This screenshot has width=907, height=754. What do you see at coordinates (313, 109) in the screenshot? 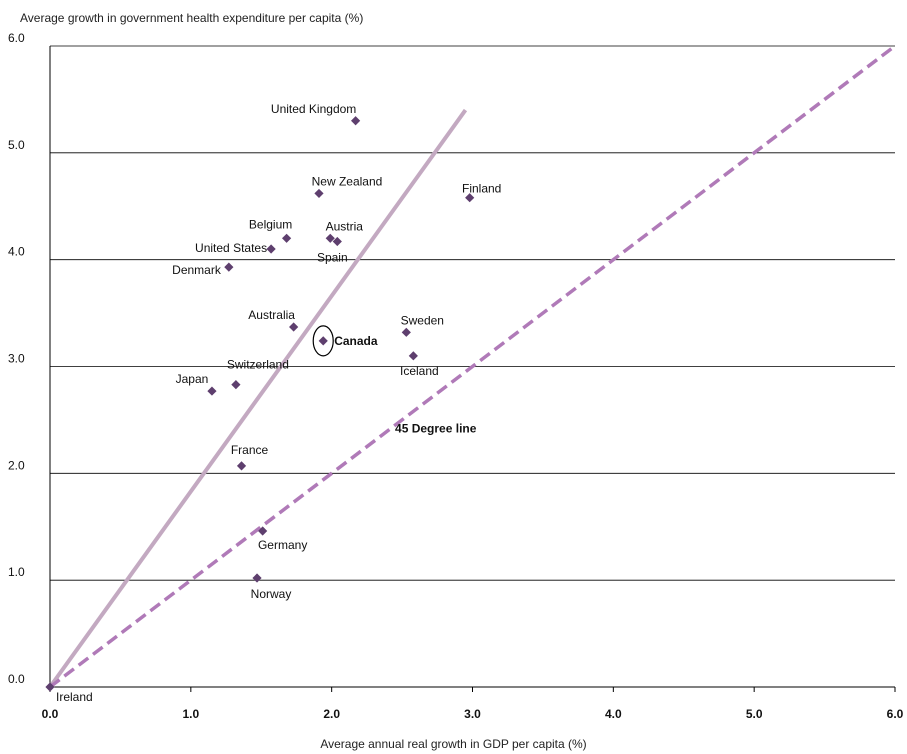
I see `point-label-united-kingdom: United Kingdom` at bounding box center [313, 109].